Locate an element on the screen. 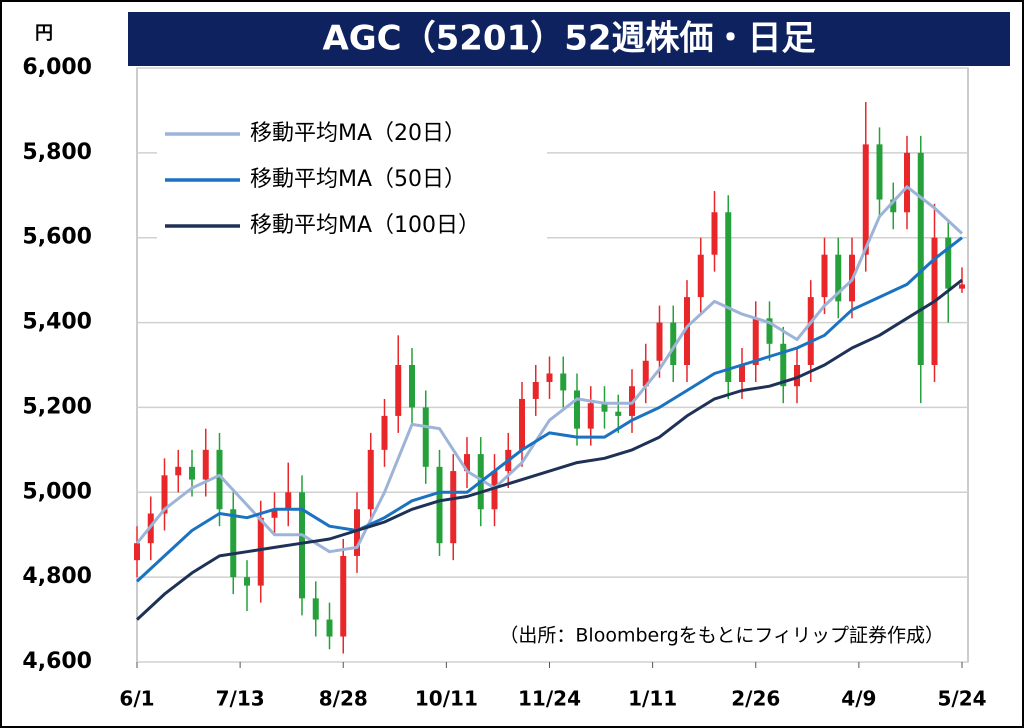 The width and height of the screenshot is (1024, 728). x-tick-label: 8/28 is located at coordinates (343, 699).